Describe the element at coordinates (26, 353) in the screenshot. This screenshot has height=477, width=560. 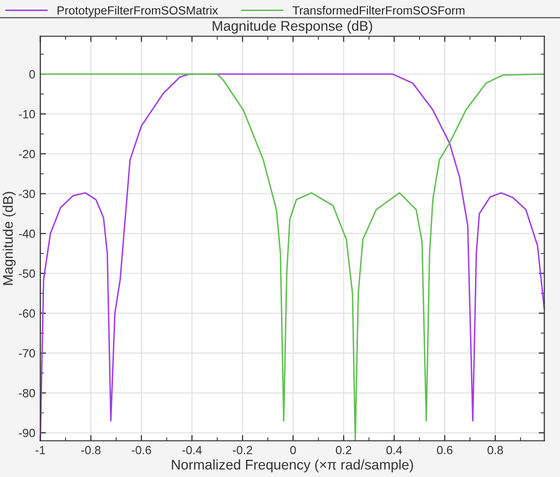
I see `y-tick-label: -70` at that location.